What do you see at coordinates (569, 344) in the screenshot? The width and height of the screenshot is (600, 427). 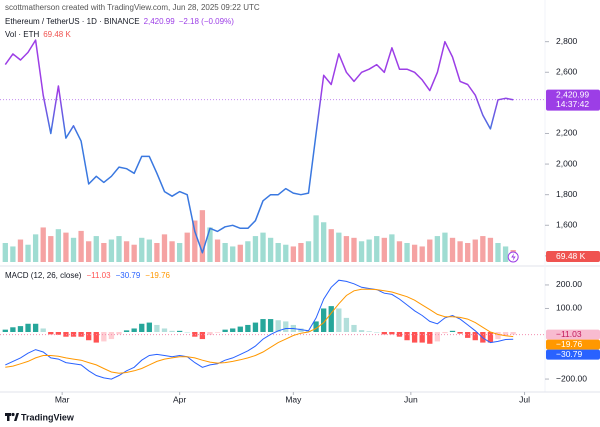 I see `macd-value-label: −19.76` at bounding box center [569, 344].